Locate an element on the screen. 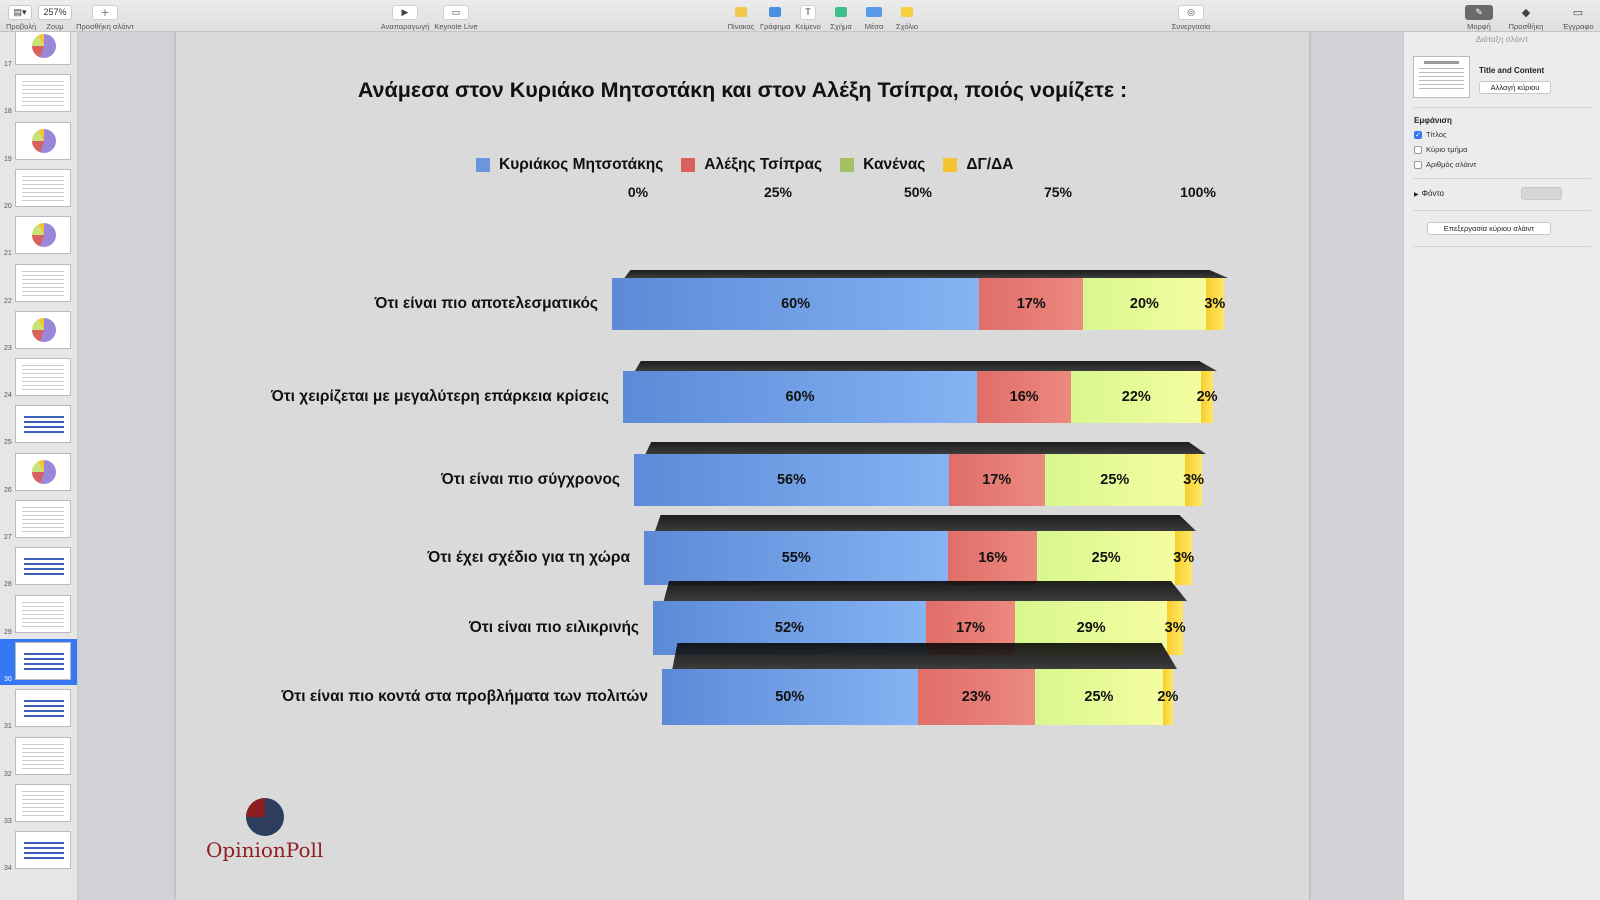 Image resolution: width=1600 pixels, height=900 pixels. chart-button: Γράφημα is located at coordinates (775, 17).